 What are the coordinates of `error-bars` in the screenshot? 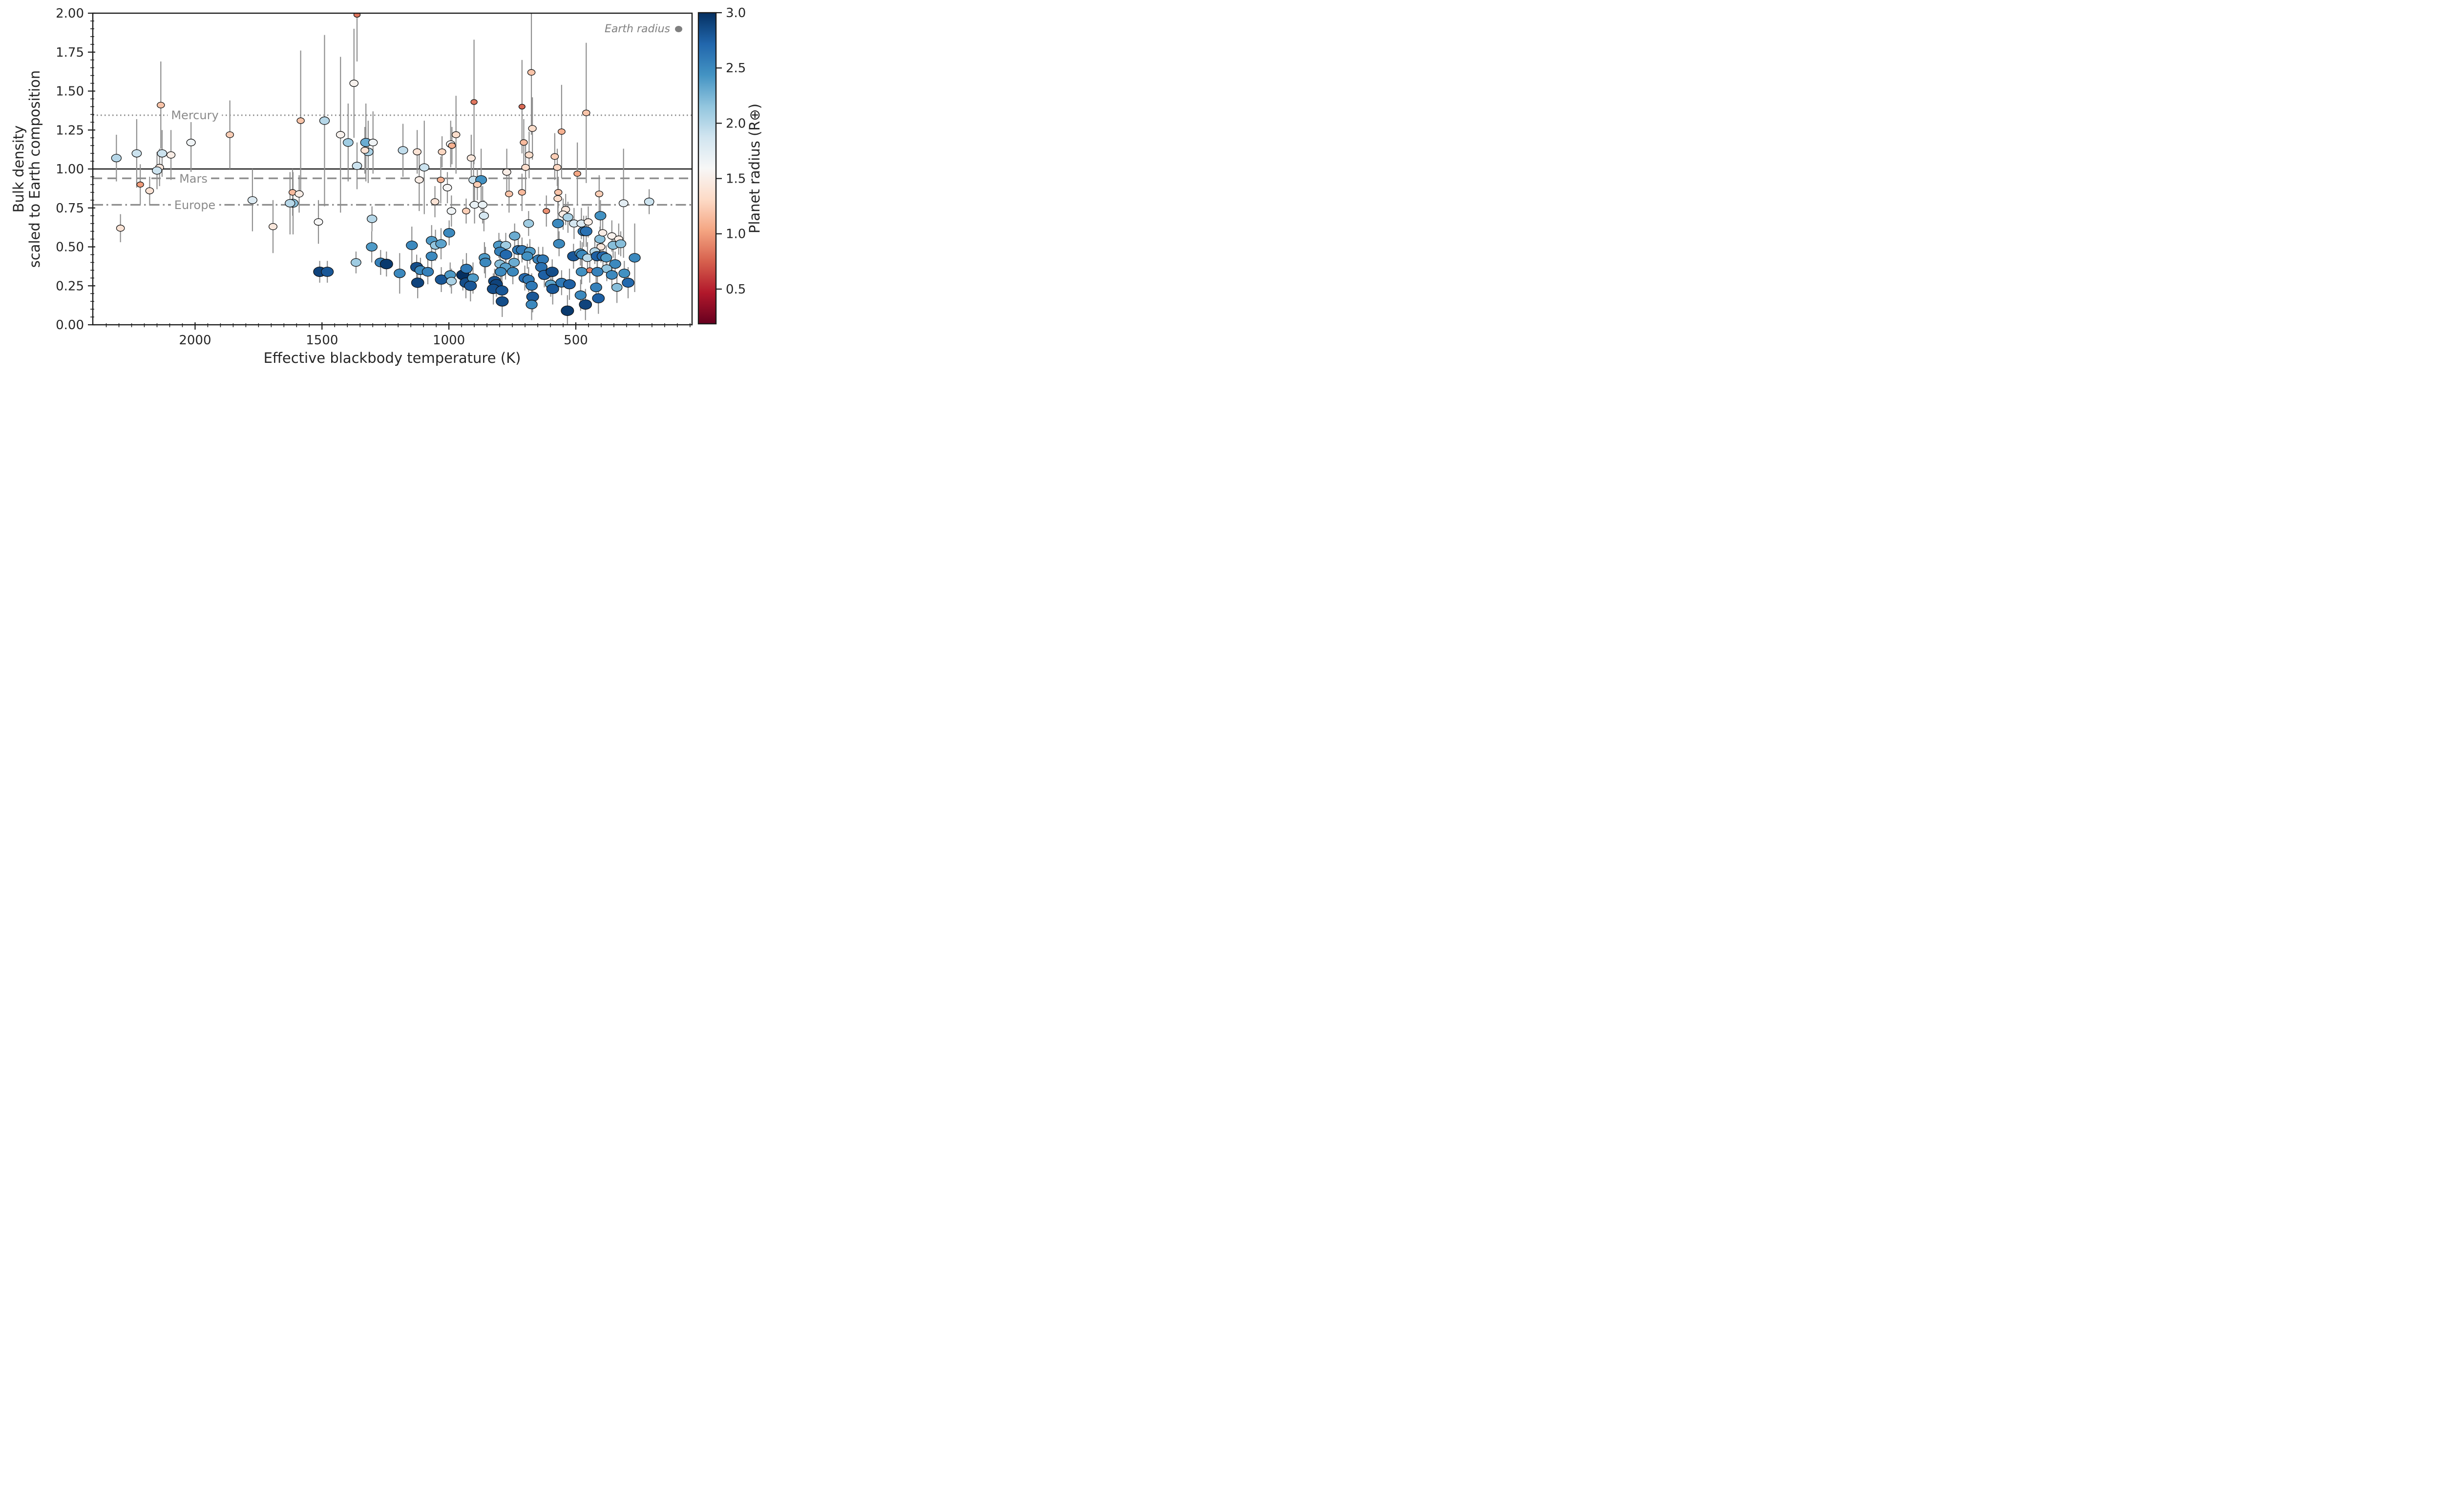 It's located at (383, 169).